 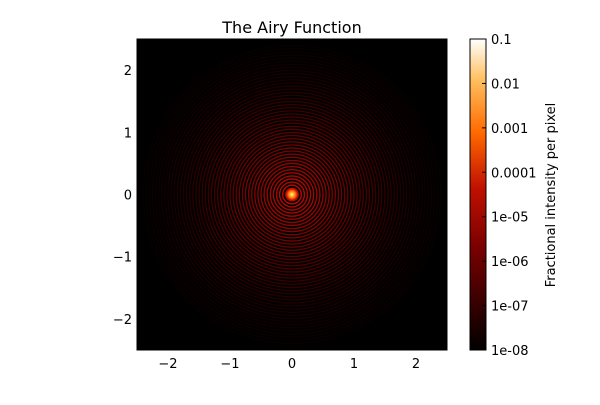 I want to click on colorbar-tick-label: 1e-06, so click(x=510, y=262).